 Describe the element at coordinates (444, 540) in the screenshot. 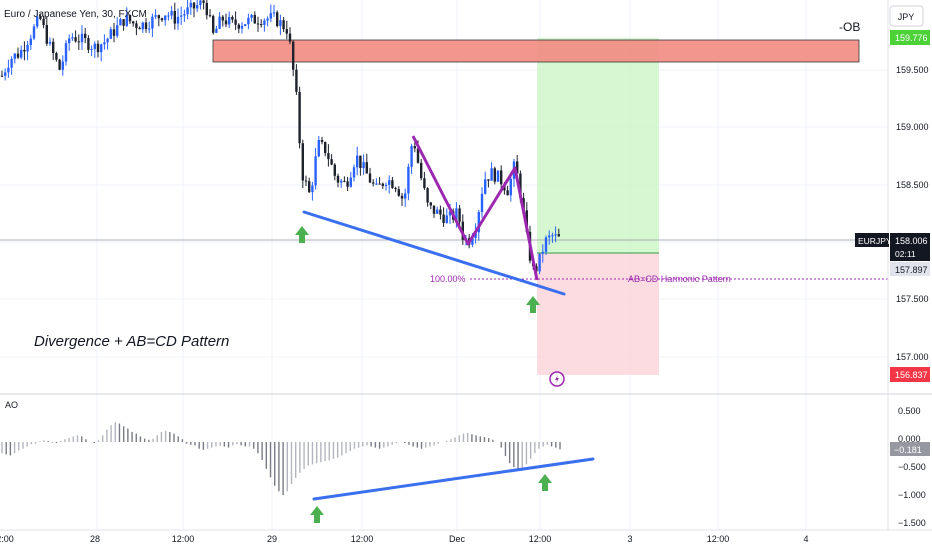

I see `time-axis` at that location.